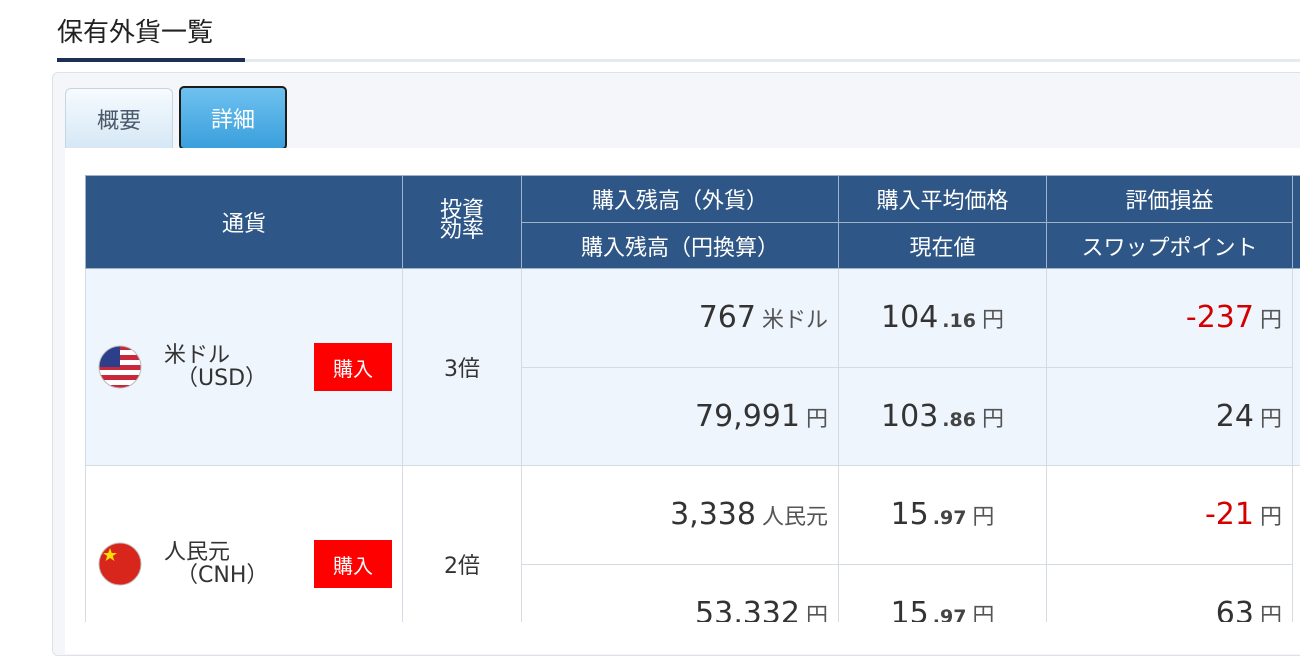 The height and width of the screenshot is (669, 1300). What do you see at coordinates (1234, 608) in the screenshot?
I see `value: 63` at bounding box center [1234, 608].